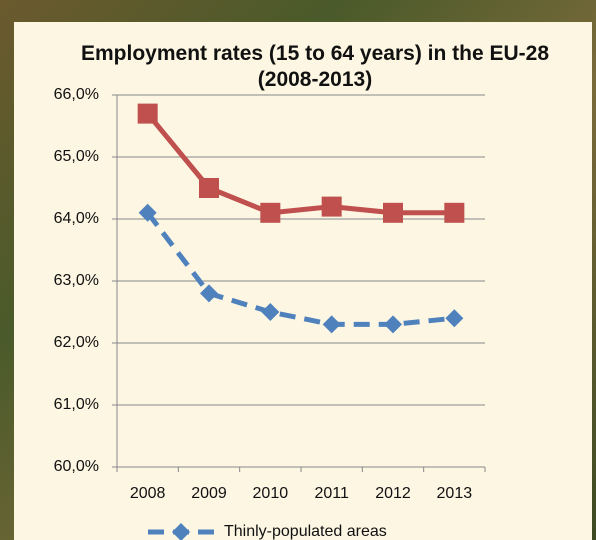  I want to click on legend-label: Thinly-populated areas, so click(305, 531).